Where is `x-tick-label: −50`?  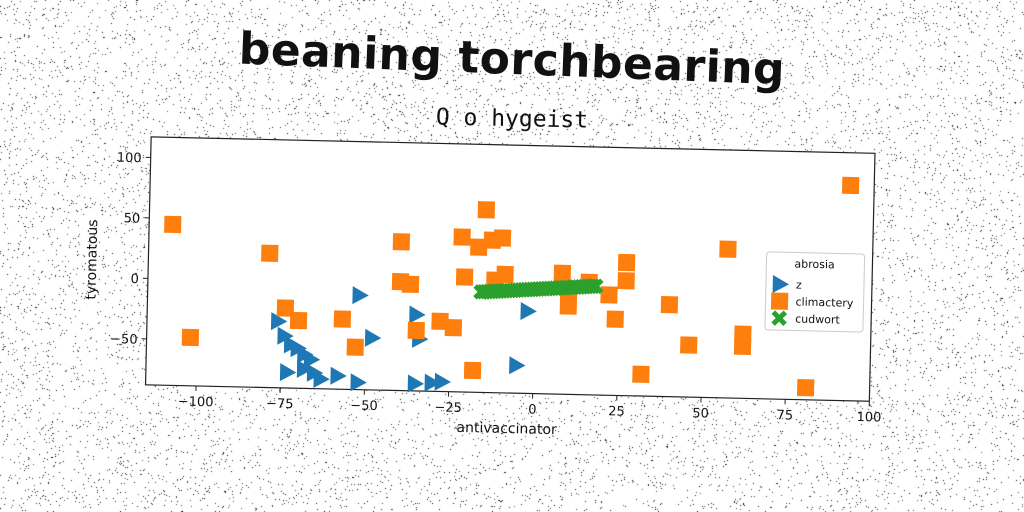
x-tick-label: −50 is located at coordinates (364, 406).